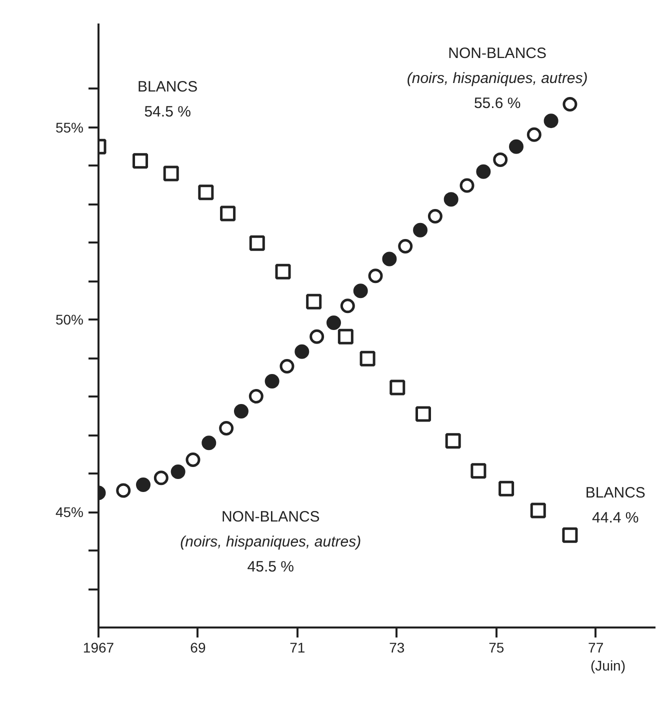  Describe the element at coordinates (98, 648) in the screenshot. I see `x-tick-label: 1967` at that location.